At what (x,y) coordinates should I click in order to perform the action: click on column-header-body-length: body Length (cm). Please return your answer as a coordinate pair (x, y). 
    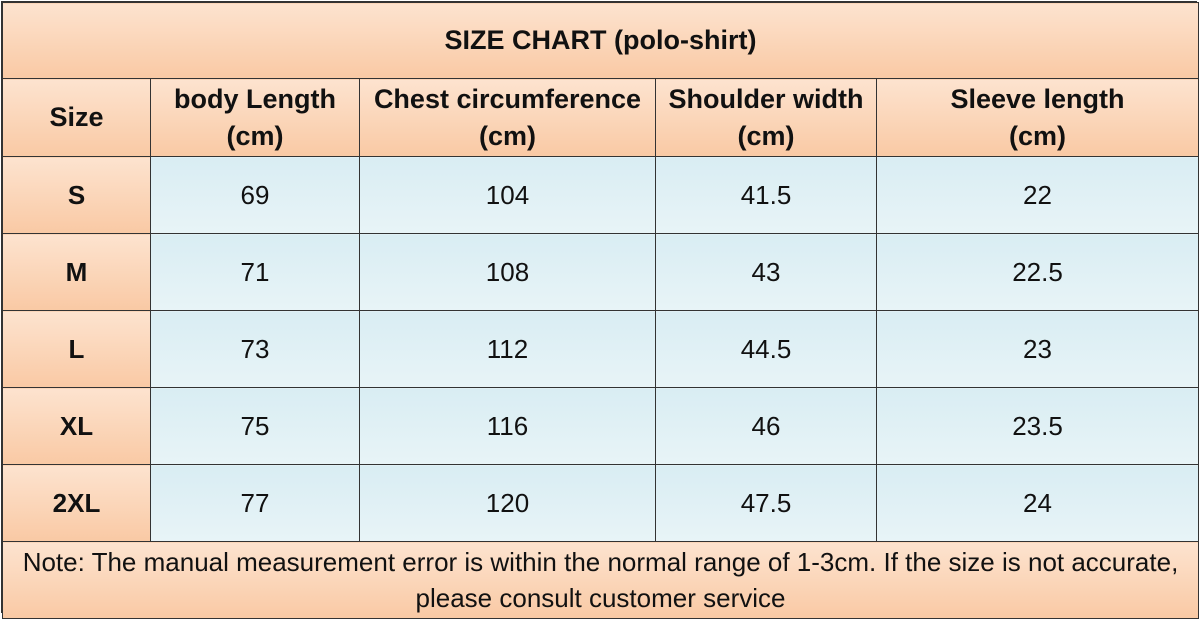
    Looking at the image, I should click on (255, 117).